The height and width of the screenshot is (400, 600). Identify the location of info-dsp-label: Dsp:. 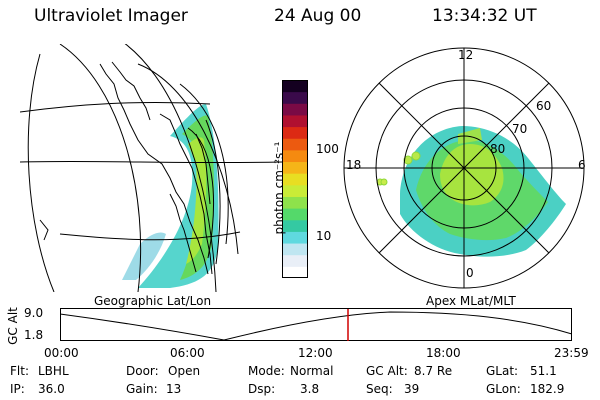
(262, 389).